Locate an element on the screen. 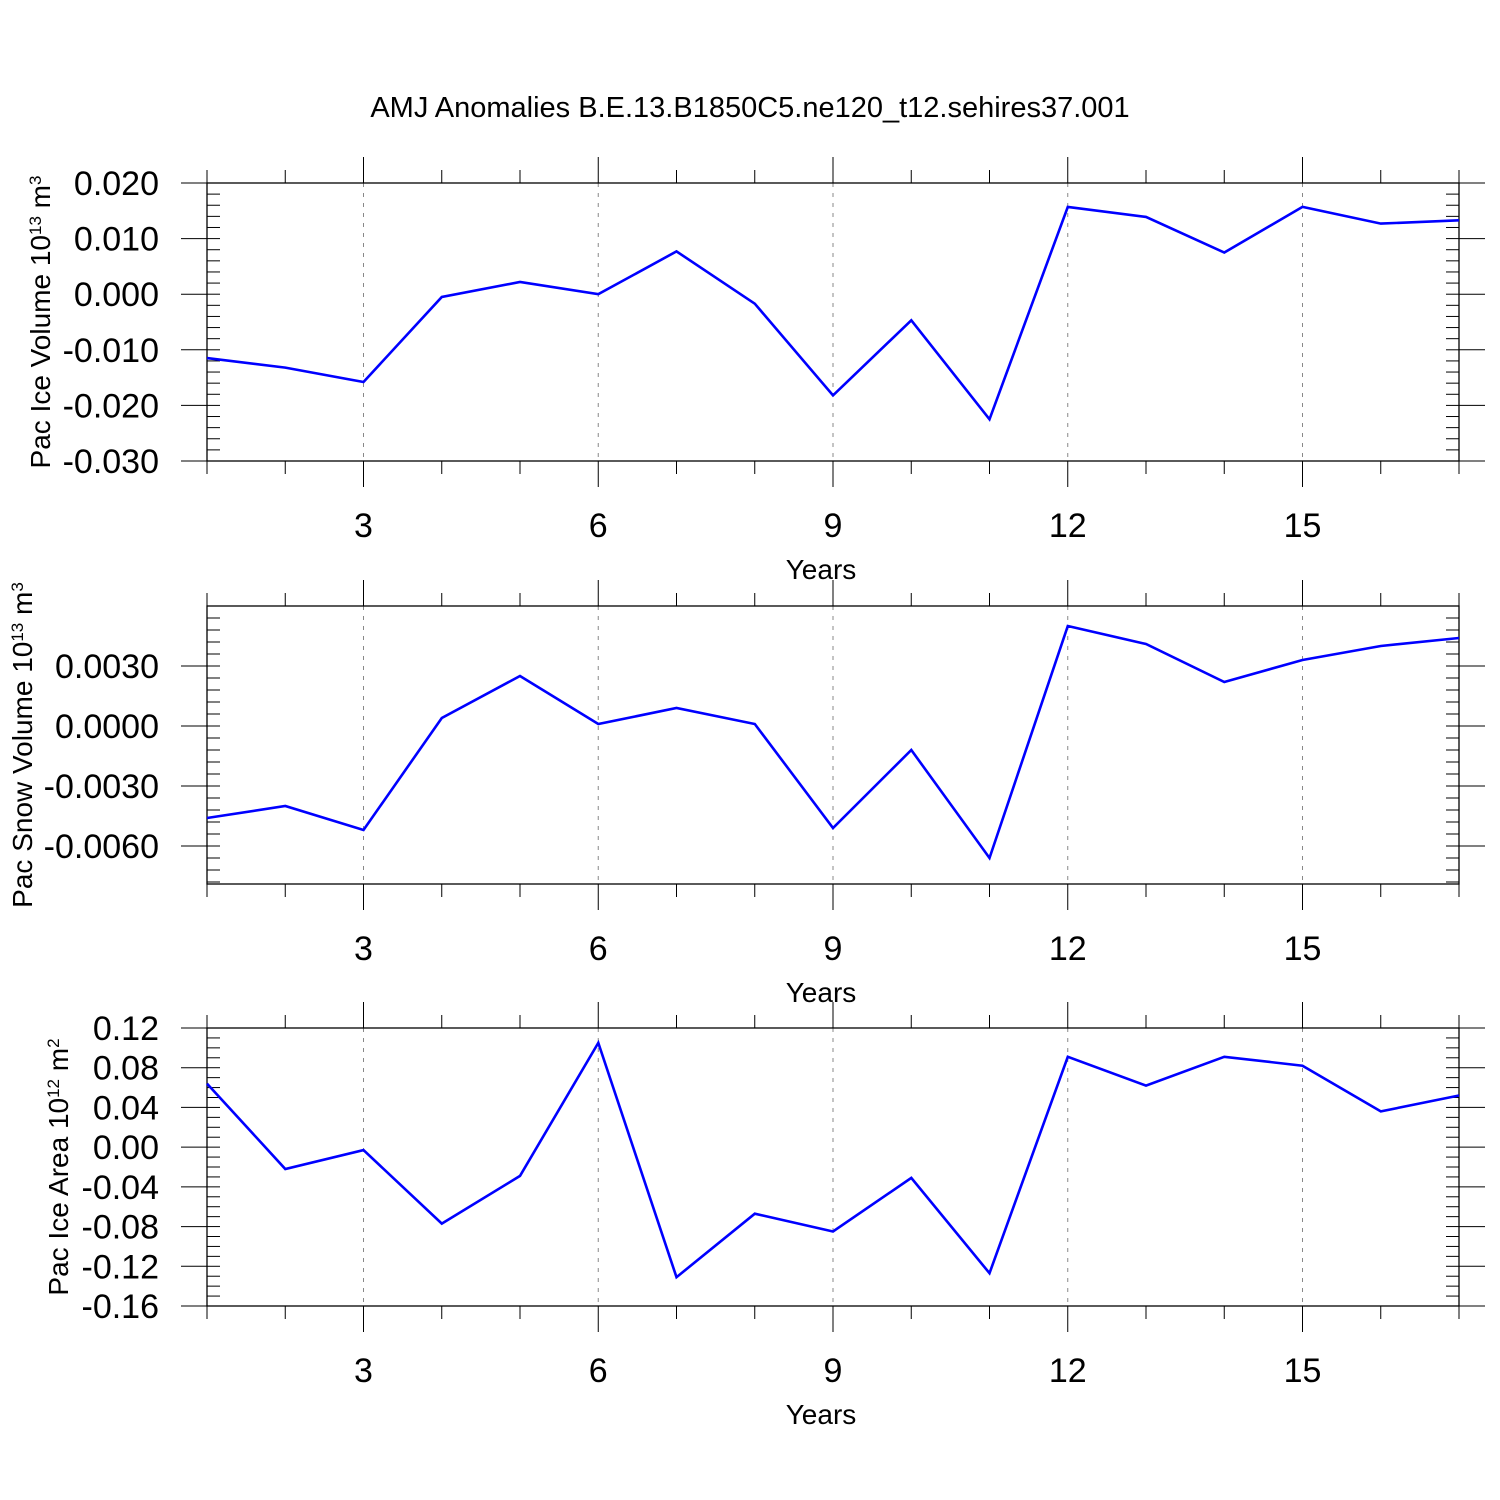 The height and width of the screenshot is (1500, 1500). panel-2-x-tick-label: 6 is located at coordinates (598, 949).